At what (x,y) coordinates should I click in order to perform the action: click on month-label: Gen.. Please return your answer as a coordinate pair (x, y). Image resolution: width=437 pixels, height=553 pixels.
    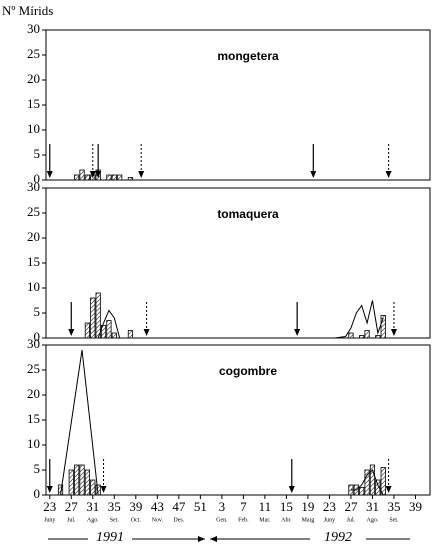
    Looking at the image, I should click on (222, 520).